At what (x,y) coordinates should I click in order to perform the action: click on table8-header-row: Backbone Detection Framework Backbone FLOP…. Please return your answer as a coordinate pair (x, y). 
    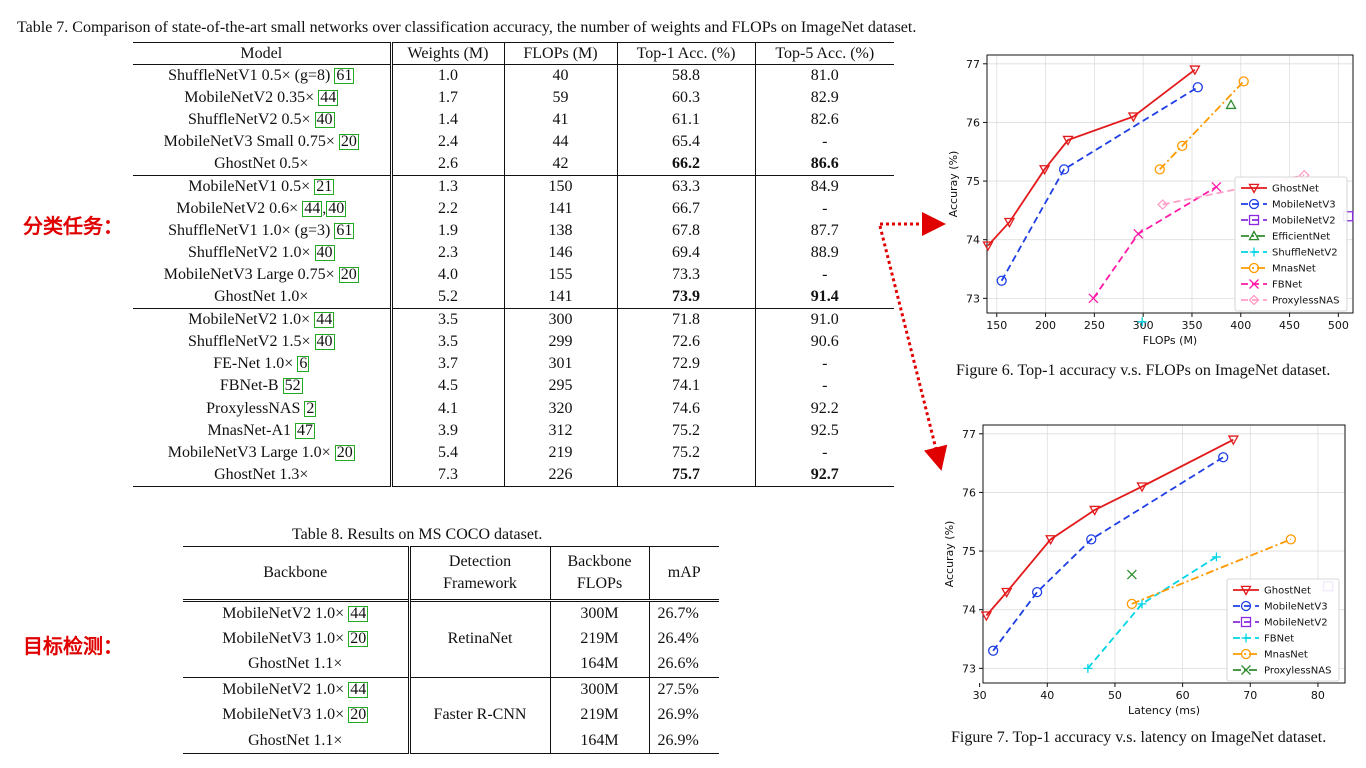
    Looking at the image, I should click on (451, 573).